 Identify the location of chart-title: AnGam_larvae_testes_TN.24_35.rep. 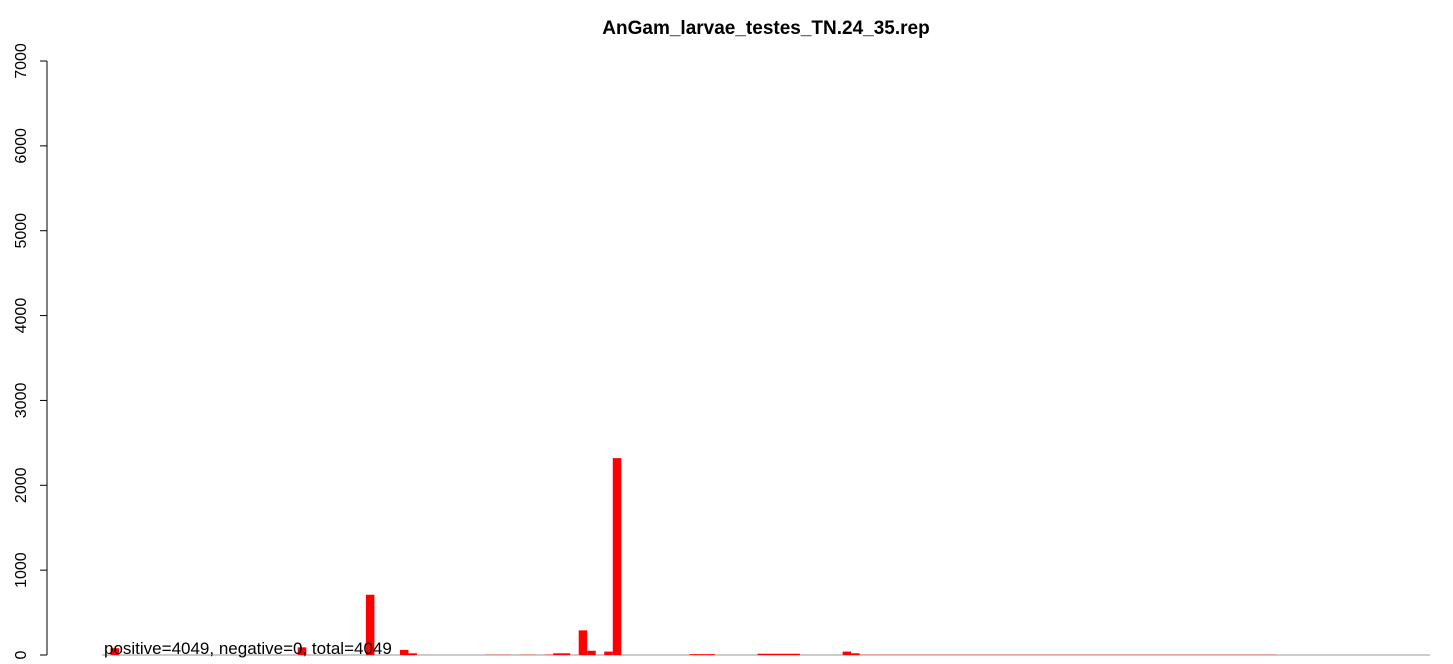
(765, 28).